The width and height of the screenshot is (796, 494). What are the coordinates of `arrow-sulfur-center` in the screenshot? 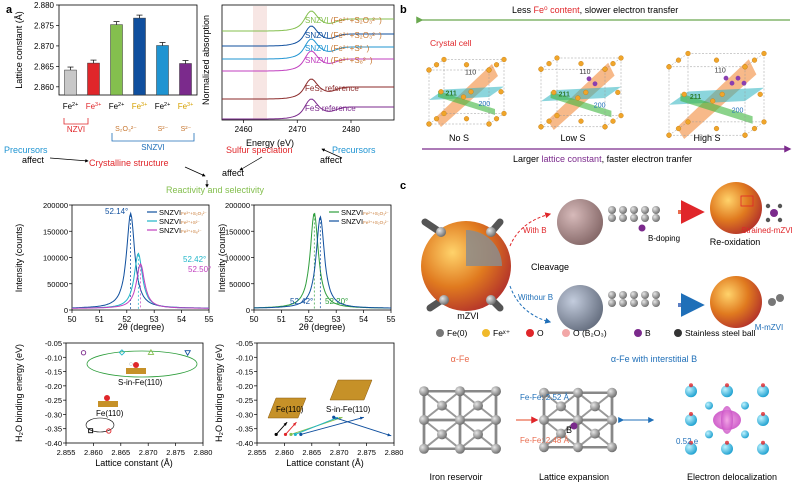 It's located at (251, 163).